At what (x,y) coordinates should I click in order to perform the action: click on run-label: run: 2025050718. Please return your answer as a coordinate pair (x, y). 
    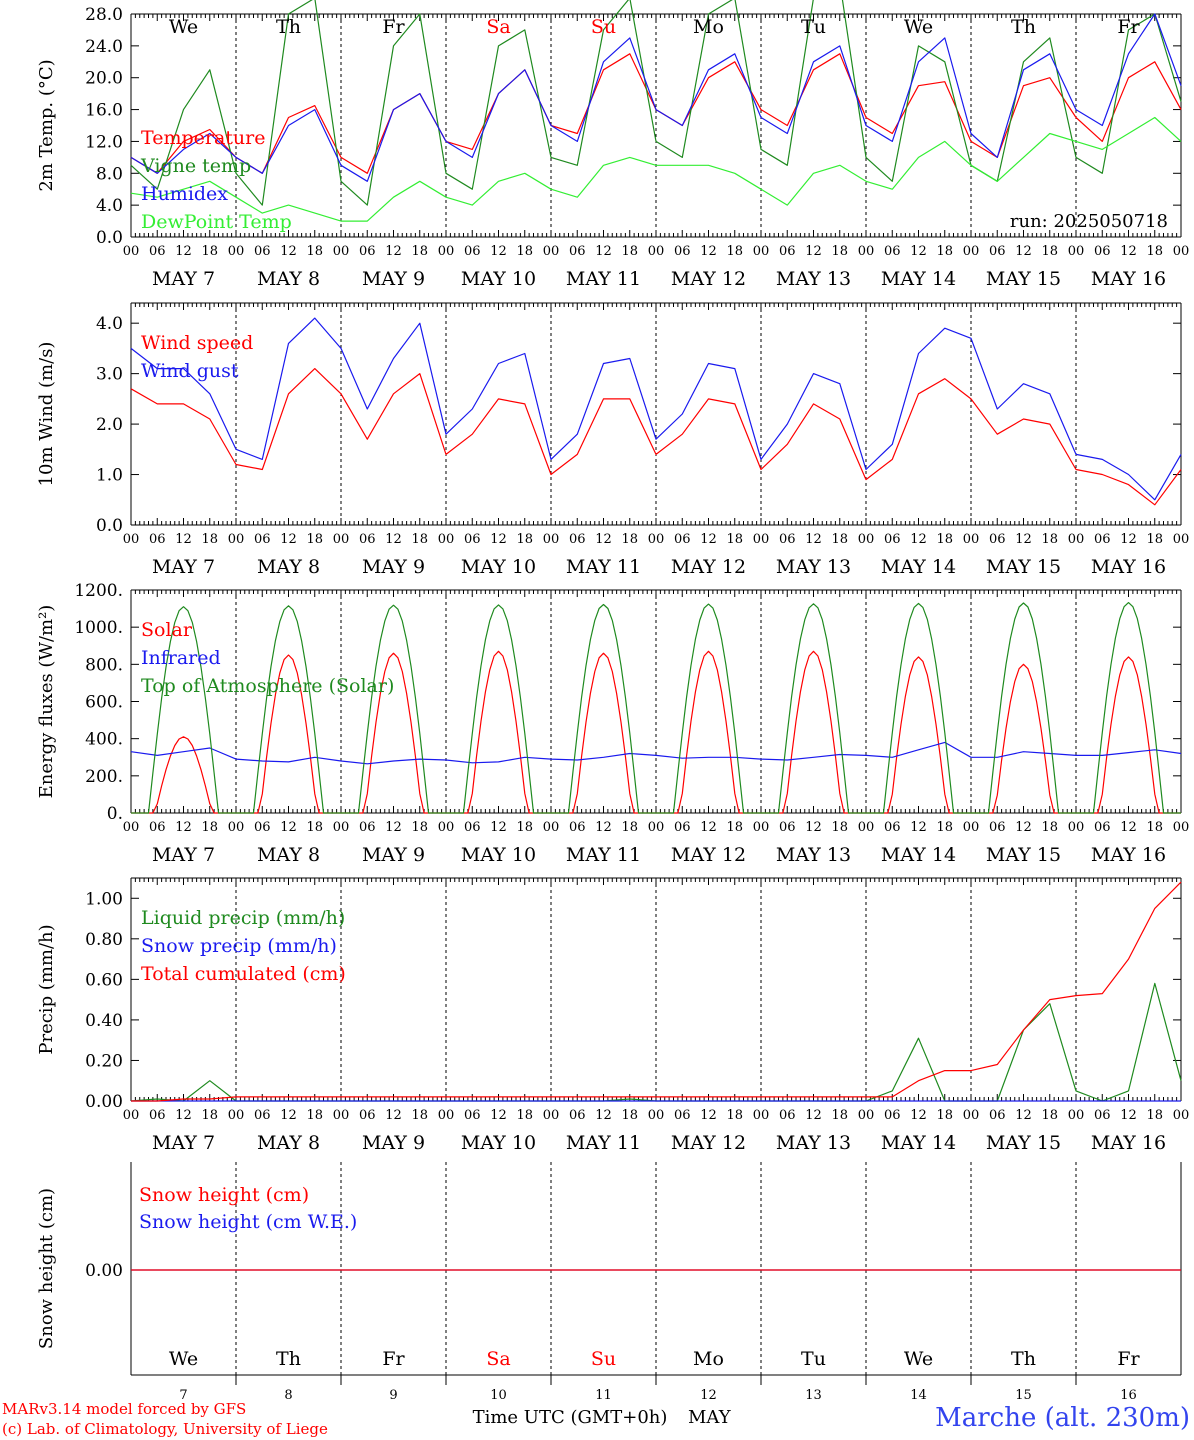
    Looking at the image, I should click on (1089, 221).